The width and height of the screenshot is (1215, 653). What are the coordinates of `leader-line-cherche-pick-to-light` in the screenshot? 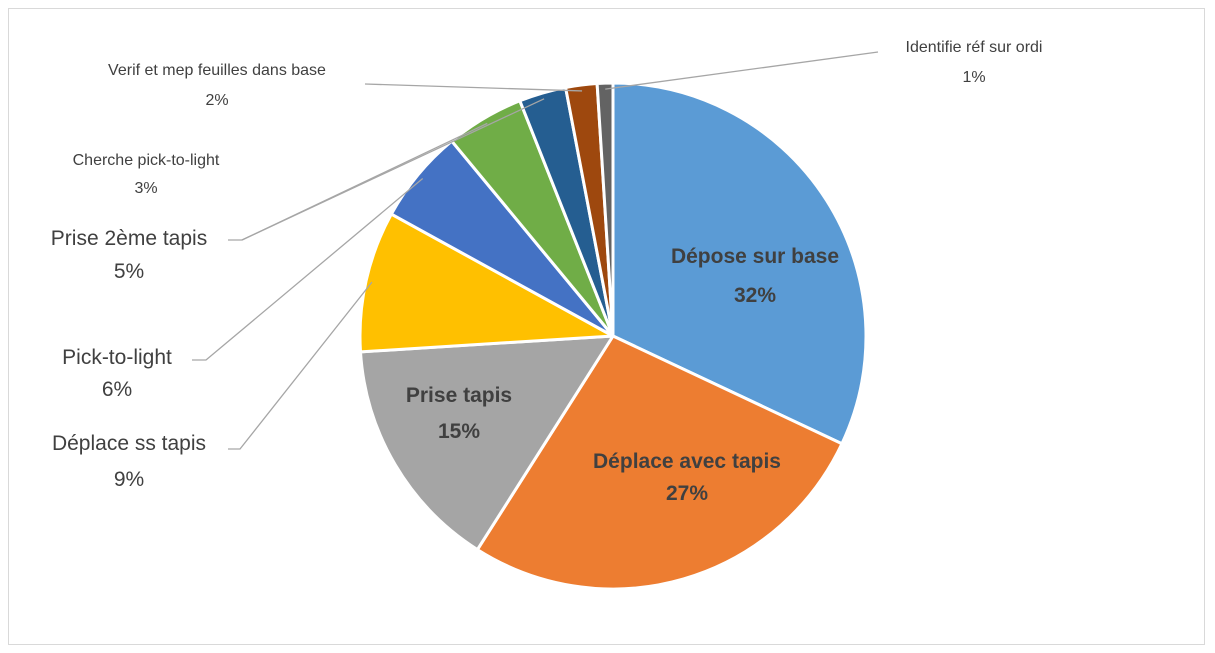 It's located at (393, 169).